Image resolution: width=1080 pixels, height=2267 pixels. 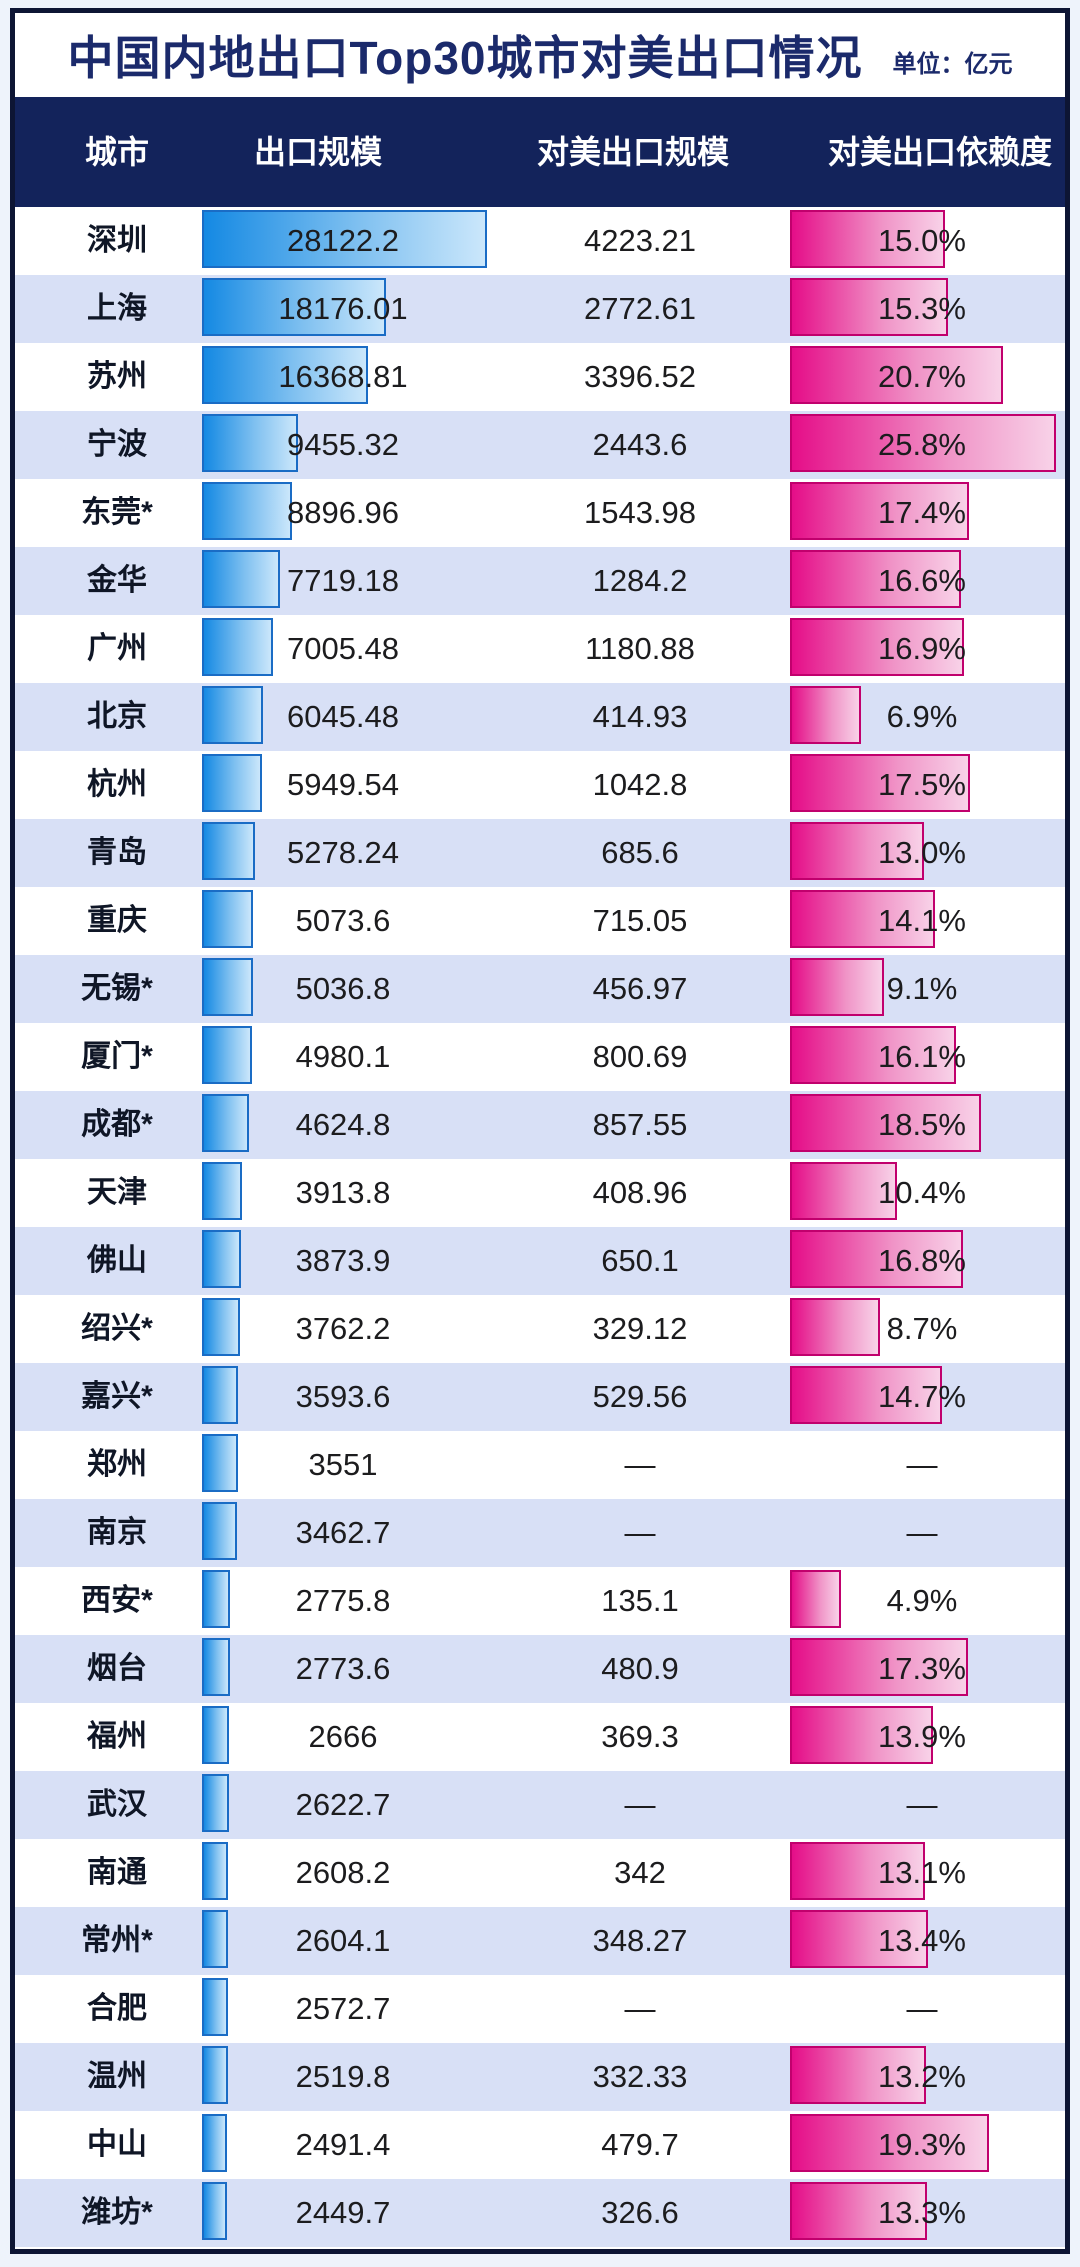 I want to click on export-value: 18176.01, so click(x=343, y=308).